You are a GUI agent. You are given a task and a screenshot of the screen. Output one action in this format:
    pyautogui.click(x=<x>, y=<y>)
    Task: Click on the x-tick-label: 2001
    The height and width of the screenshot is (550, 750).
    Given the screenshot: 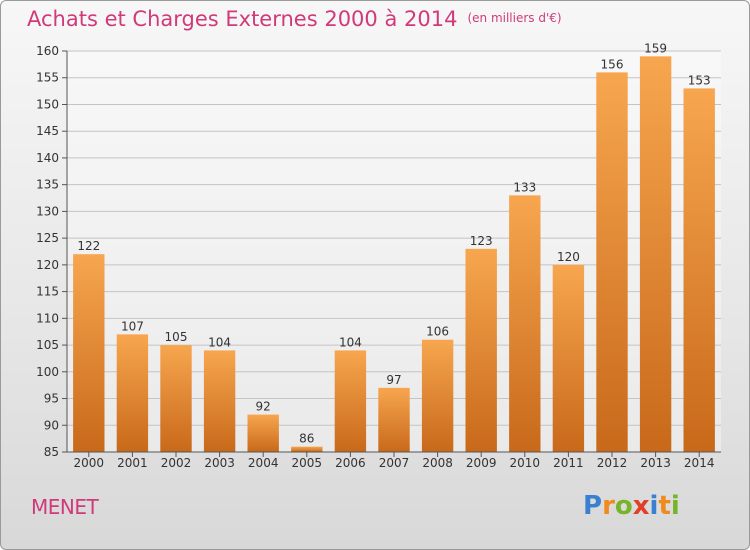 What is the action you would take?
    pyautogui.click(x=132, y=463)
    